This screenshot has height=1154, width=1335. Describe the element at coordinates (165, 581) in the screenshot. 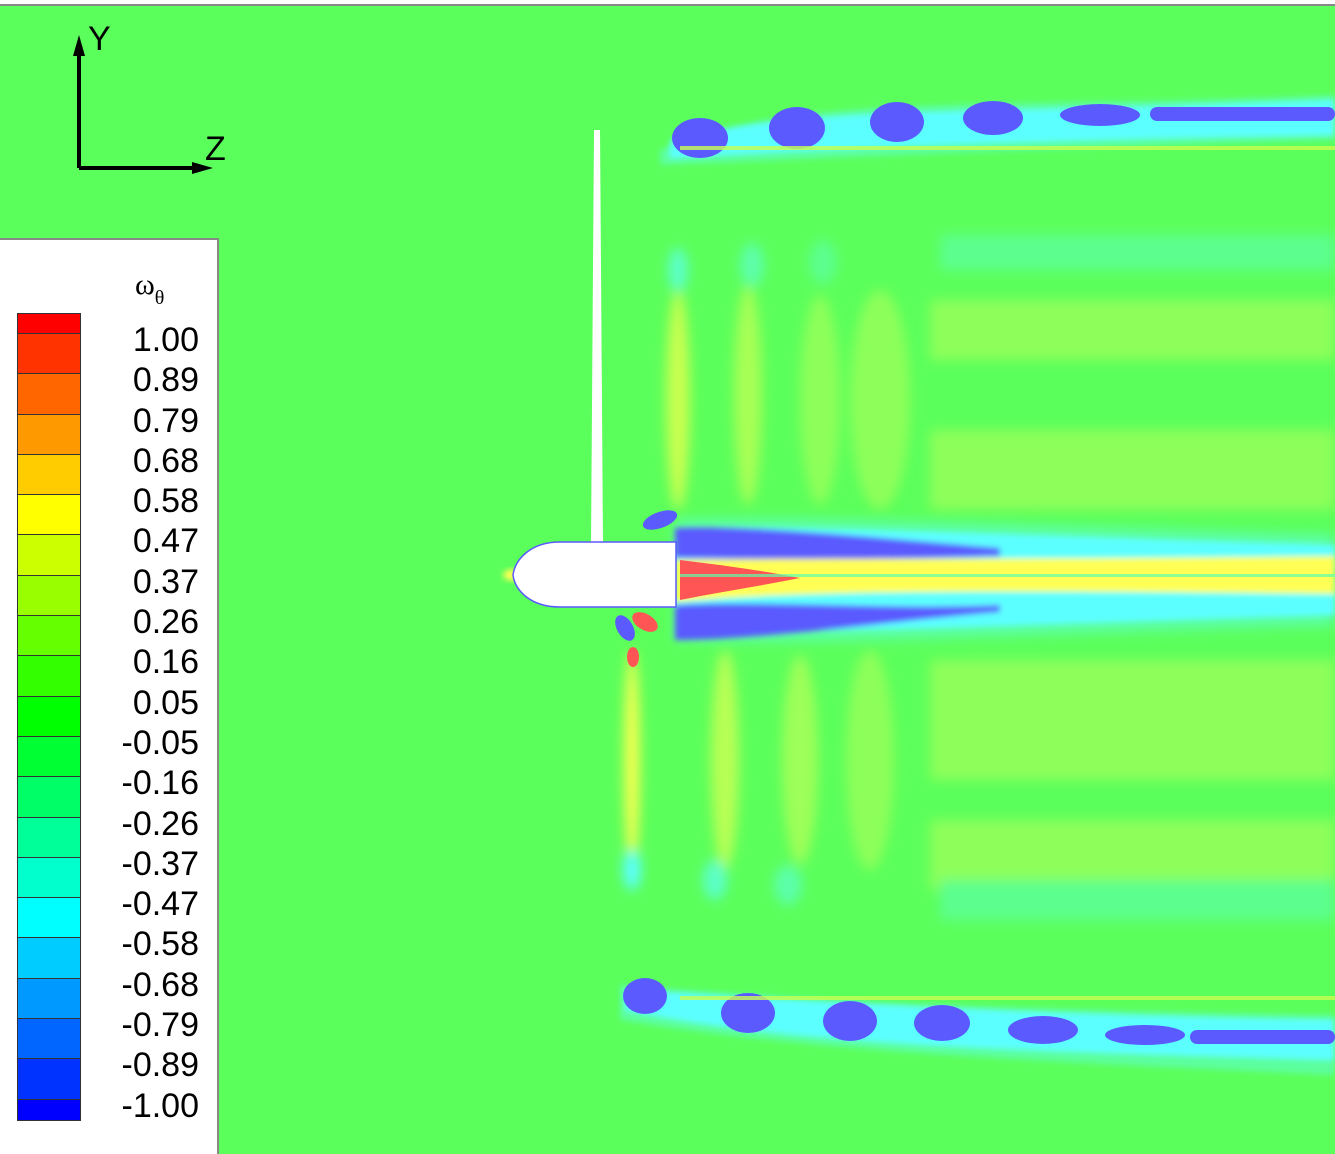

I see `legend-tick-label: 0.37` at that location.